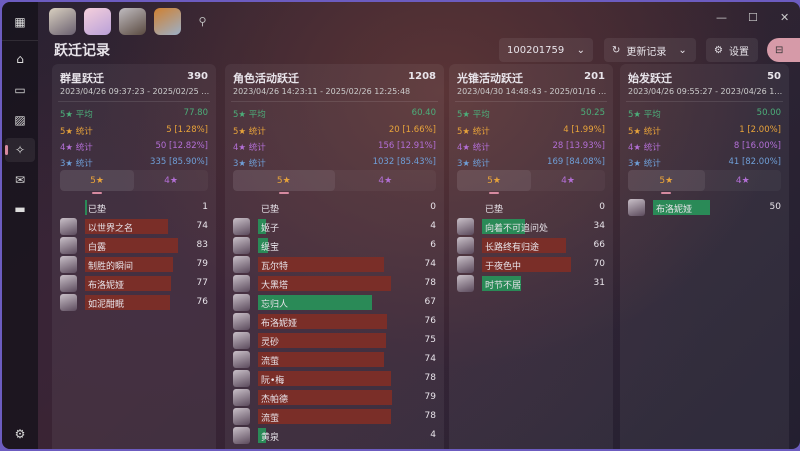 Image resolution: width=800 pixels, height=451 pixels. Describe the element at coordinates (531, 245) in the screenshot. I see `list-item: 长路终有归途 66` at that location.